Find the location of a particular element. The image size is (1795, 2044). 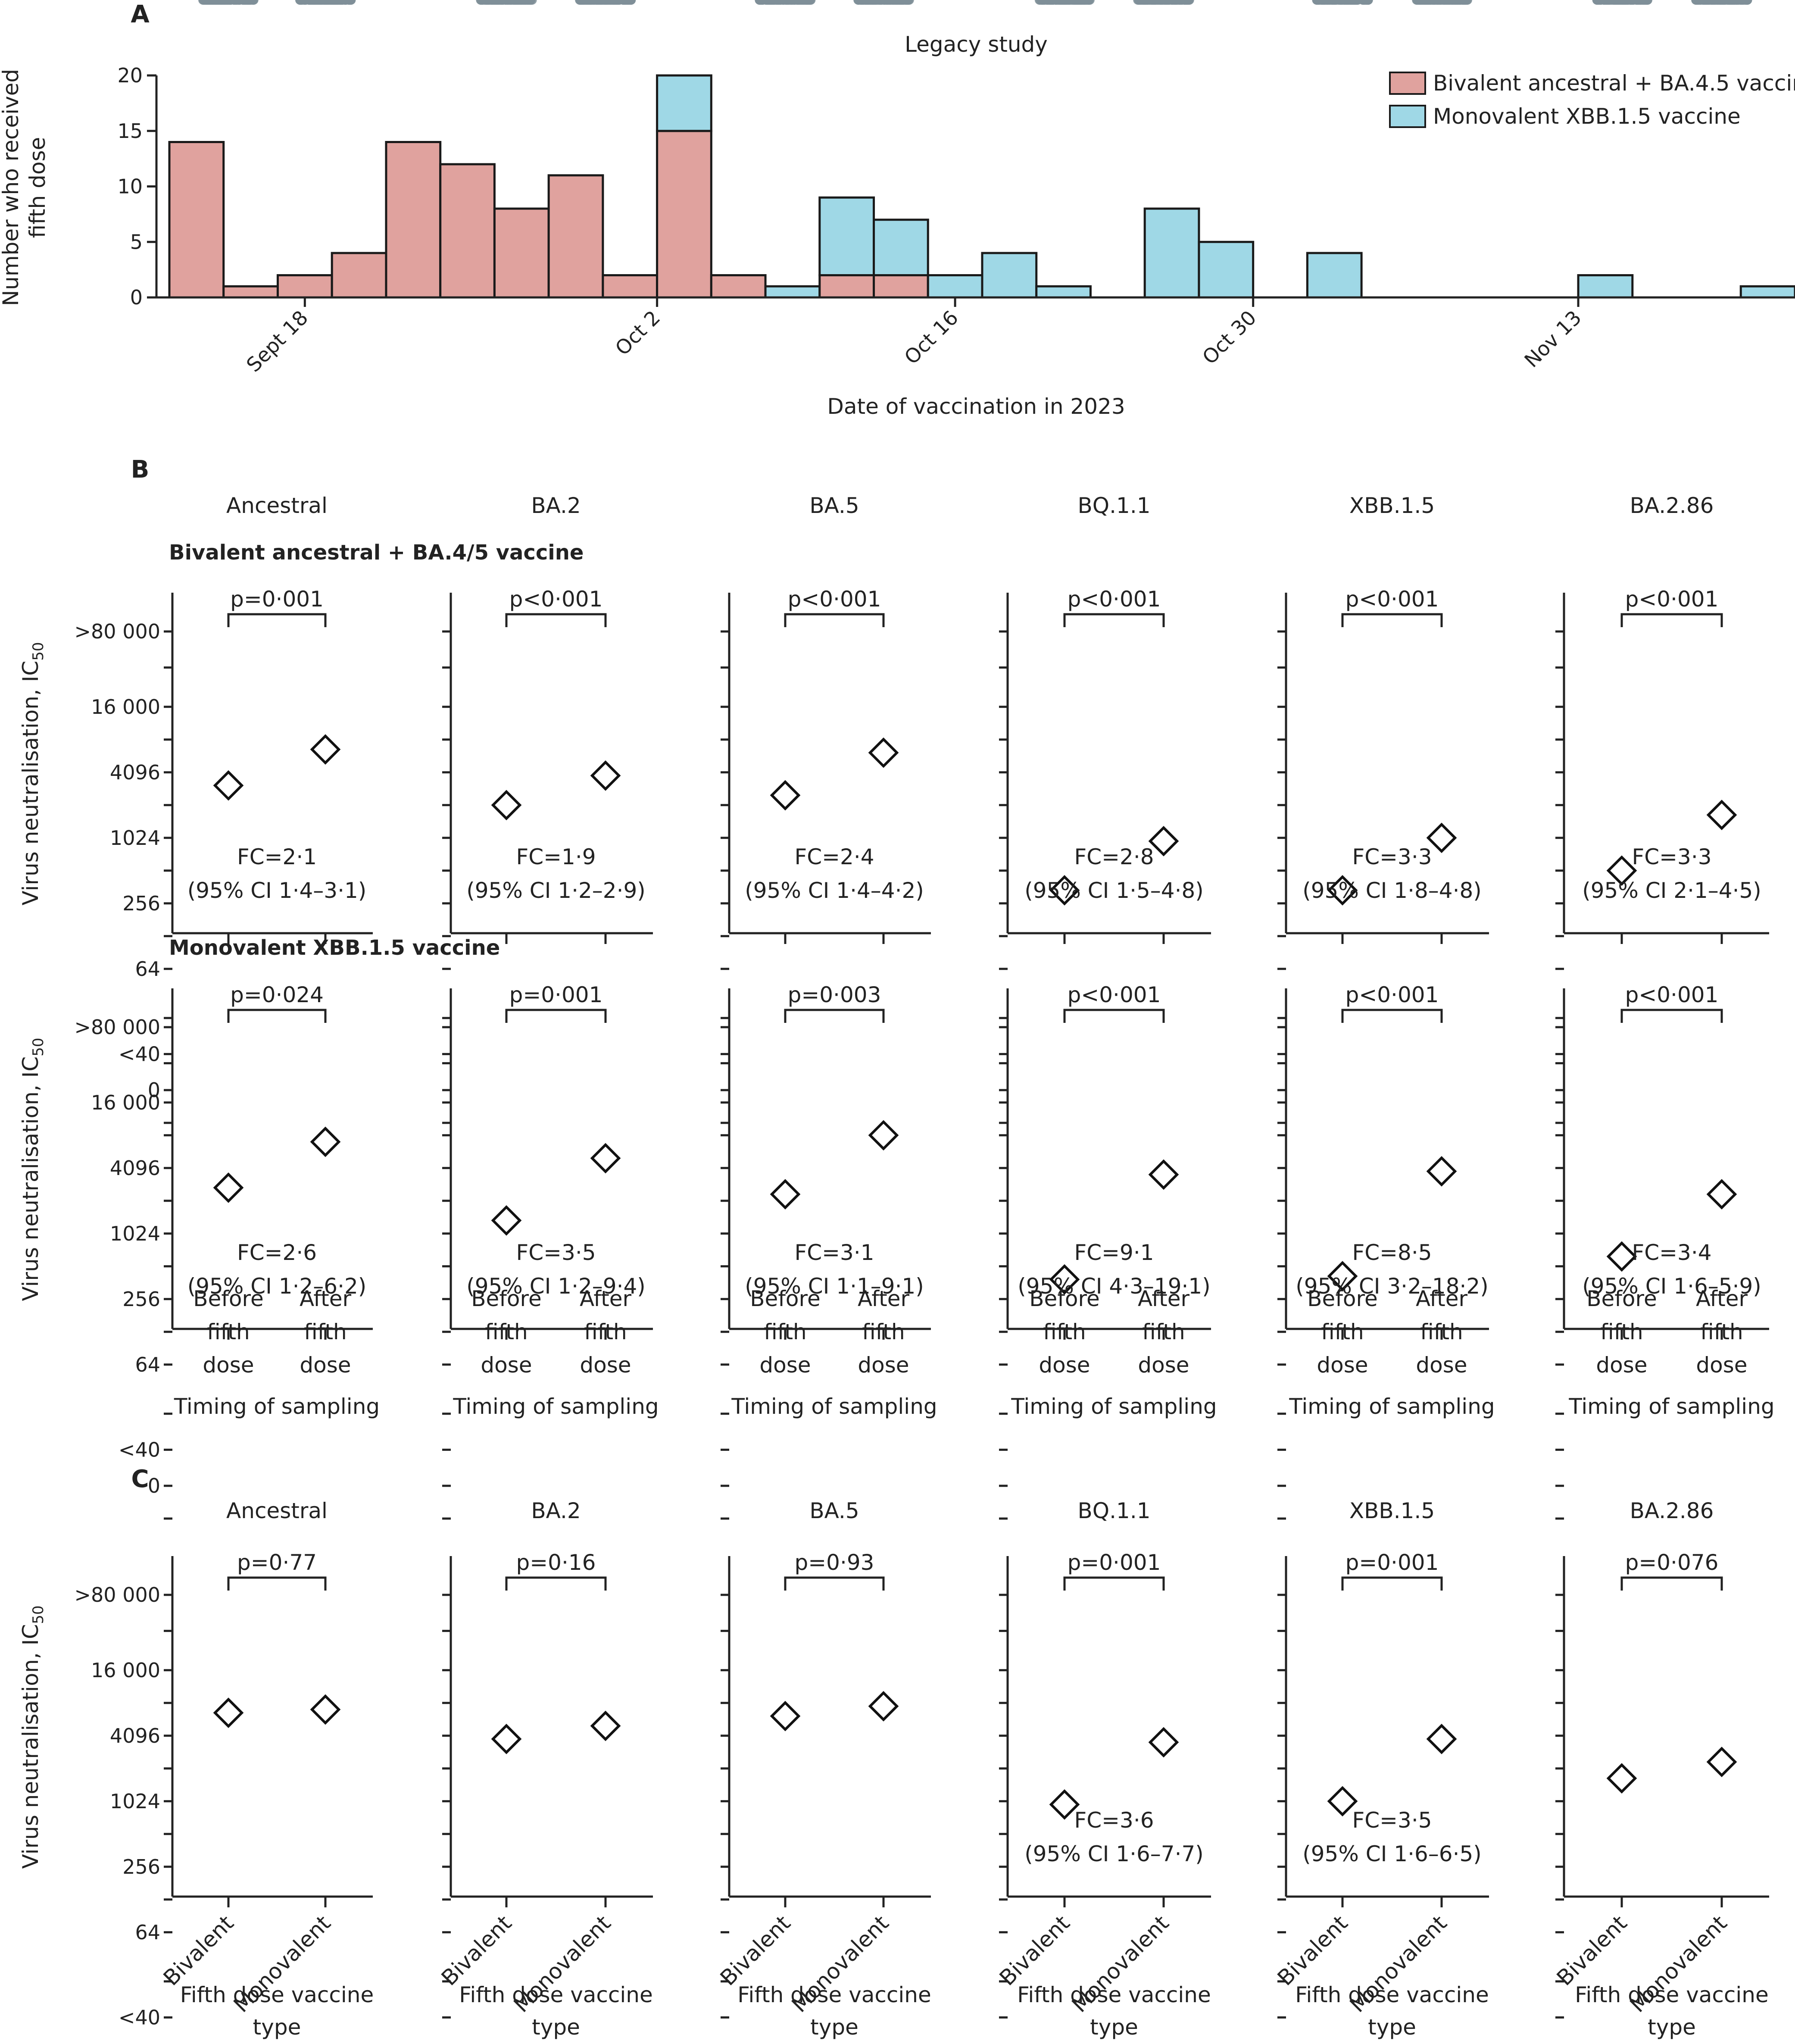

fold-change: FC=2·8 is located at coordinates (1114, 856).